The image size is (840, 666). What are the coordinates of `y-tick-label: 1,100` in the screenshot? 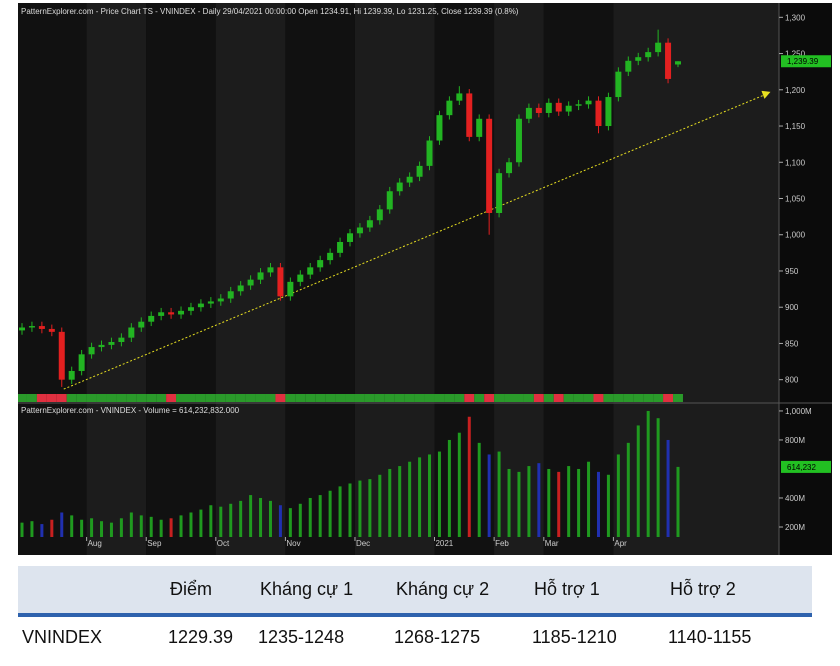 It's located at (795, 162).